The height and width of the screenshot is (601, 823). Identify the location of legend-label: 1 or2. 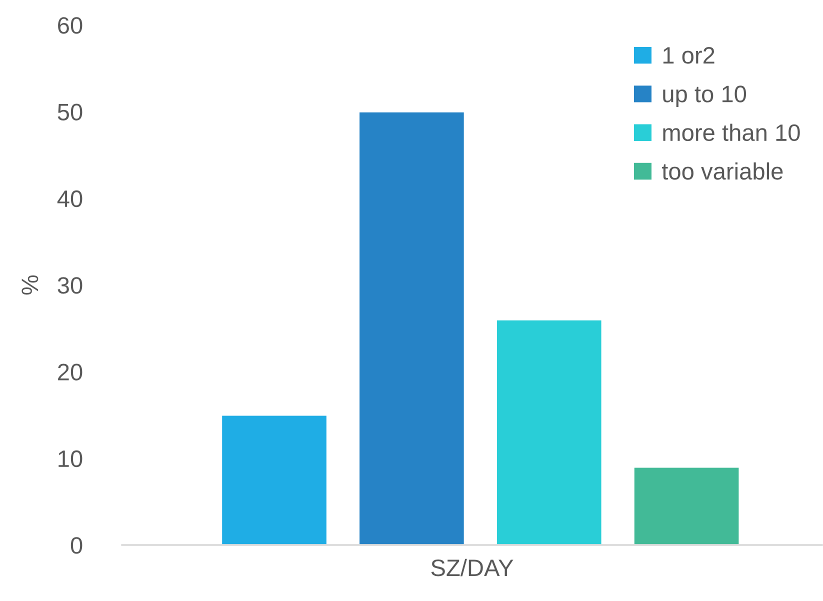
(688, 55).